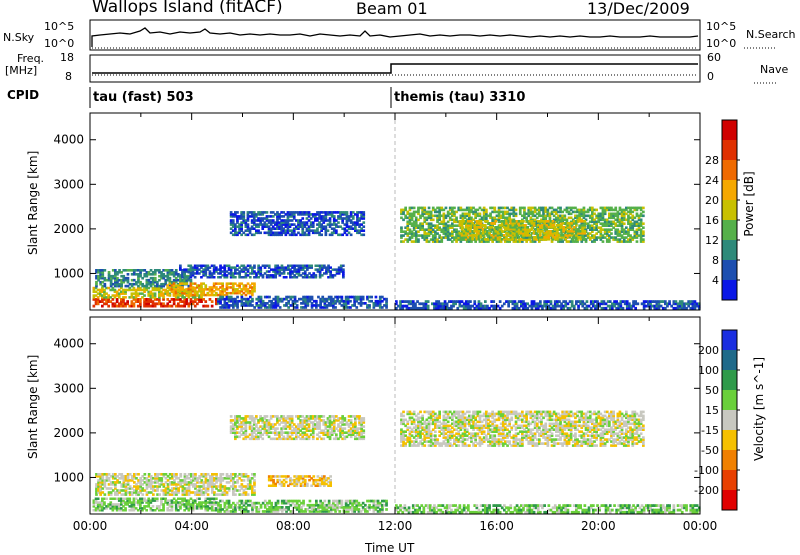 The width and height of the screenshot is (800, 555). I want to click on colorbar-tick-label: 8, so click(715, 260).